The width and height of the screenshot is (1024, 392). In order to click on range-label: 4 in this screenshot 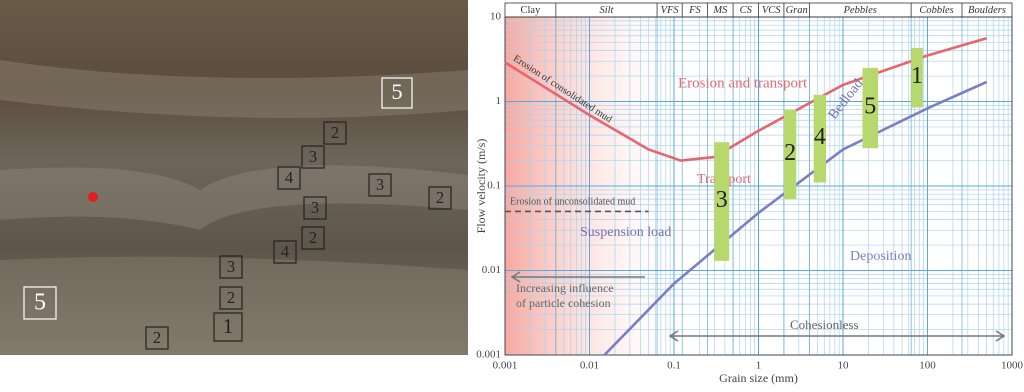, I will do `click(820, 137)`.